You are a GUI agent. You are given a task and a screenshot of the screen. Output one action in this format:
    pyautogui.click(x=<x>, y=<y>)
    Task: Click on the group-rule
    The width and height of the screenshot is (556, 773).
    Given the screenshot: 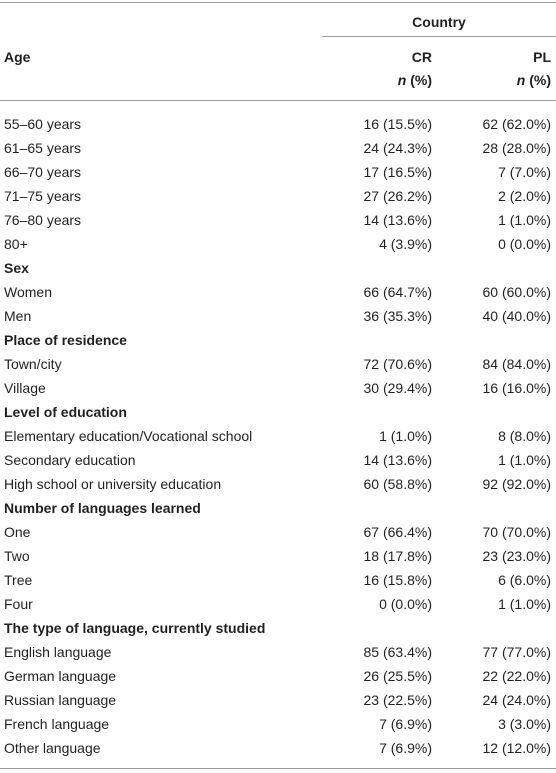 What is the action you would take?
    pyautogui.click(x=439, y=36)
    